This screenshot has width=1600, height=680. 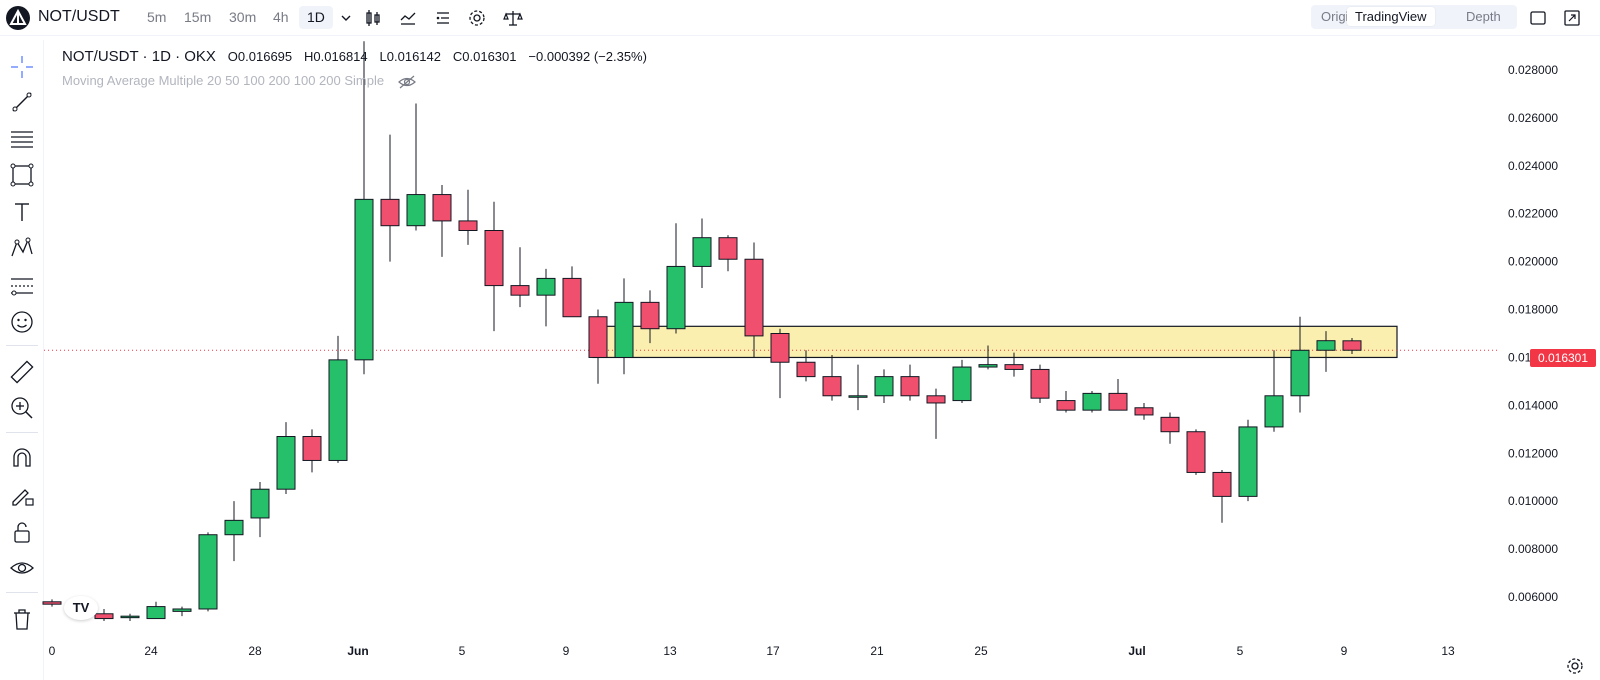 What do you see at coordinates (52, 651) in the screenshot?
I see `date-axis-label: 0` at bounding box center [52, 651].